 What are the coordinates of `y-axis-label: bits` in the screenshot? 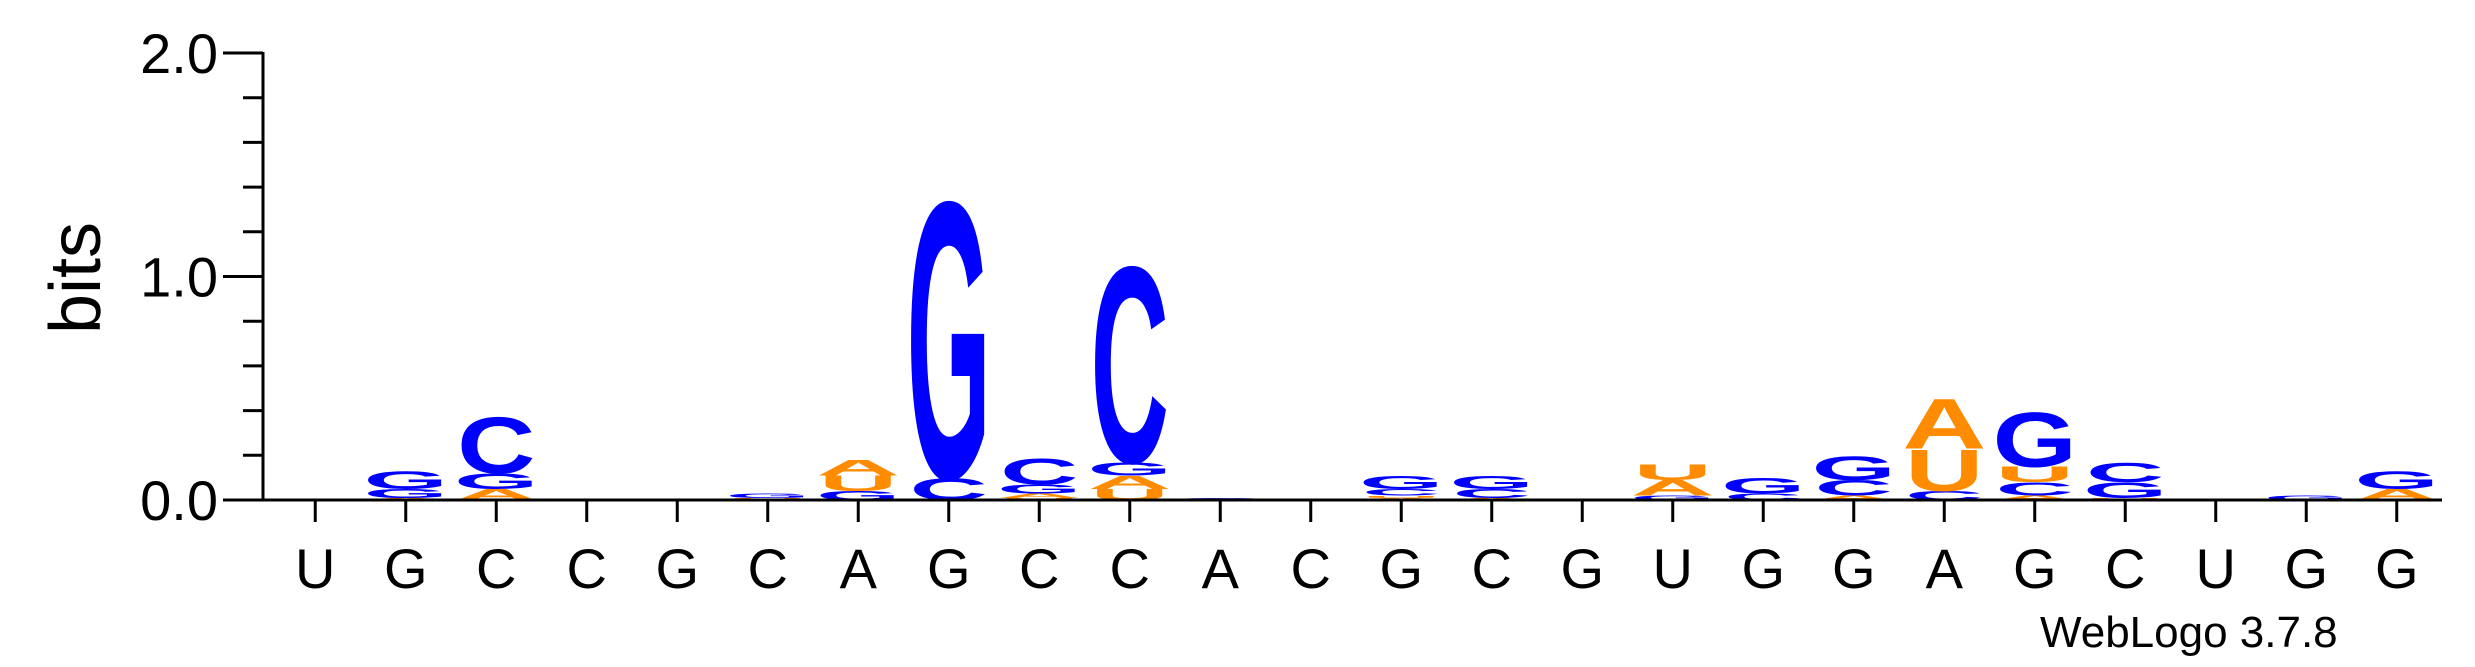 It's located at (76, 278).